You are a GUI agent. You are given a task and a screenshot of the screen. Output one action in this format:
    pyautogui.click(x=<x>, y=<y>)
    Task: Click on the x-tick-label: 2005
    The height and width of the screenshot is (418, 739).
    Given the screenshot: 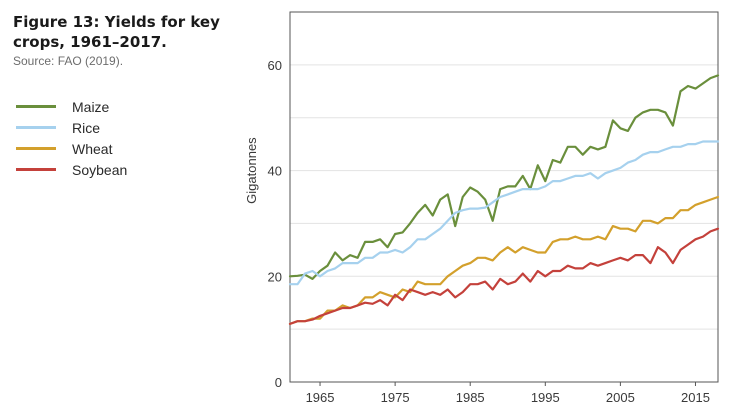 What is the action you would take?
    pyautogui.click(x=620, y=397)
    